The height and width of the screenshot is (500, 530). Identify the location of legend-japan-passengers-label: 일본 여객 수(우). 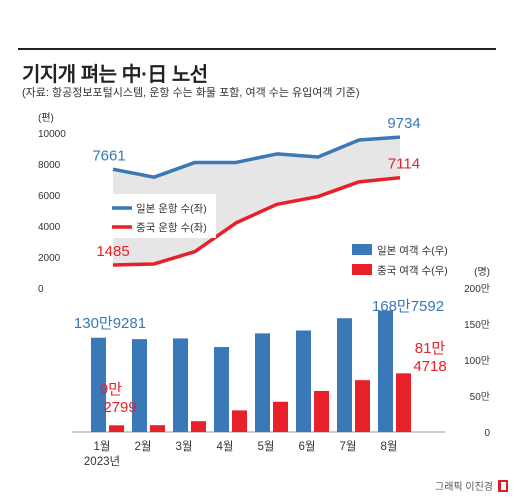
(412, 250).